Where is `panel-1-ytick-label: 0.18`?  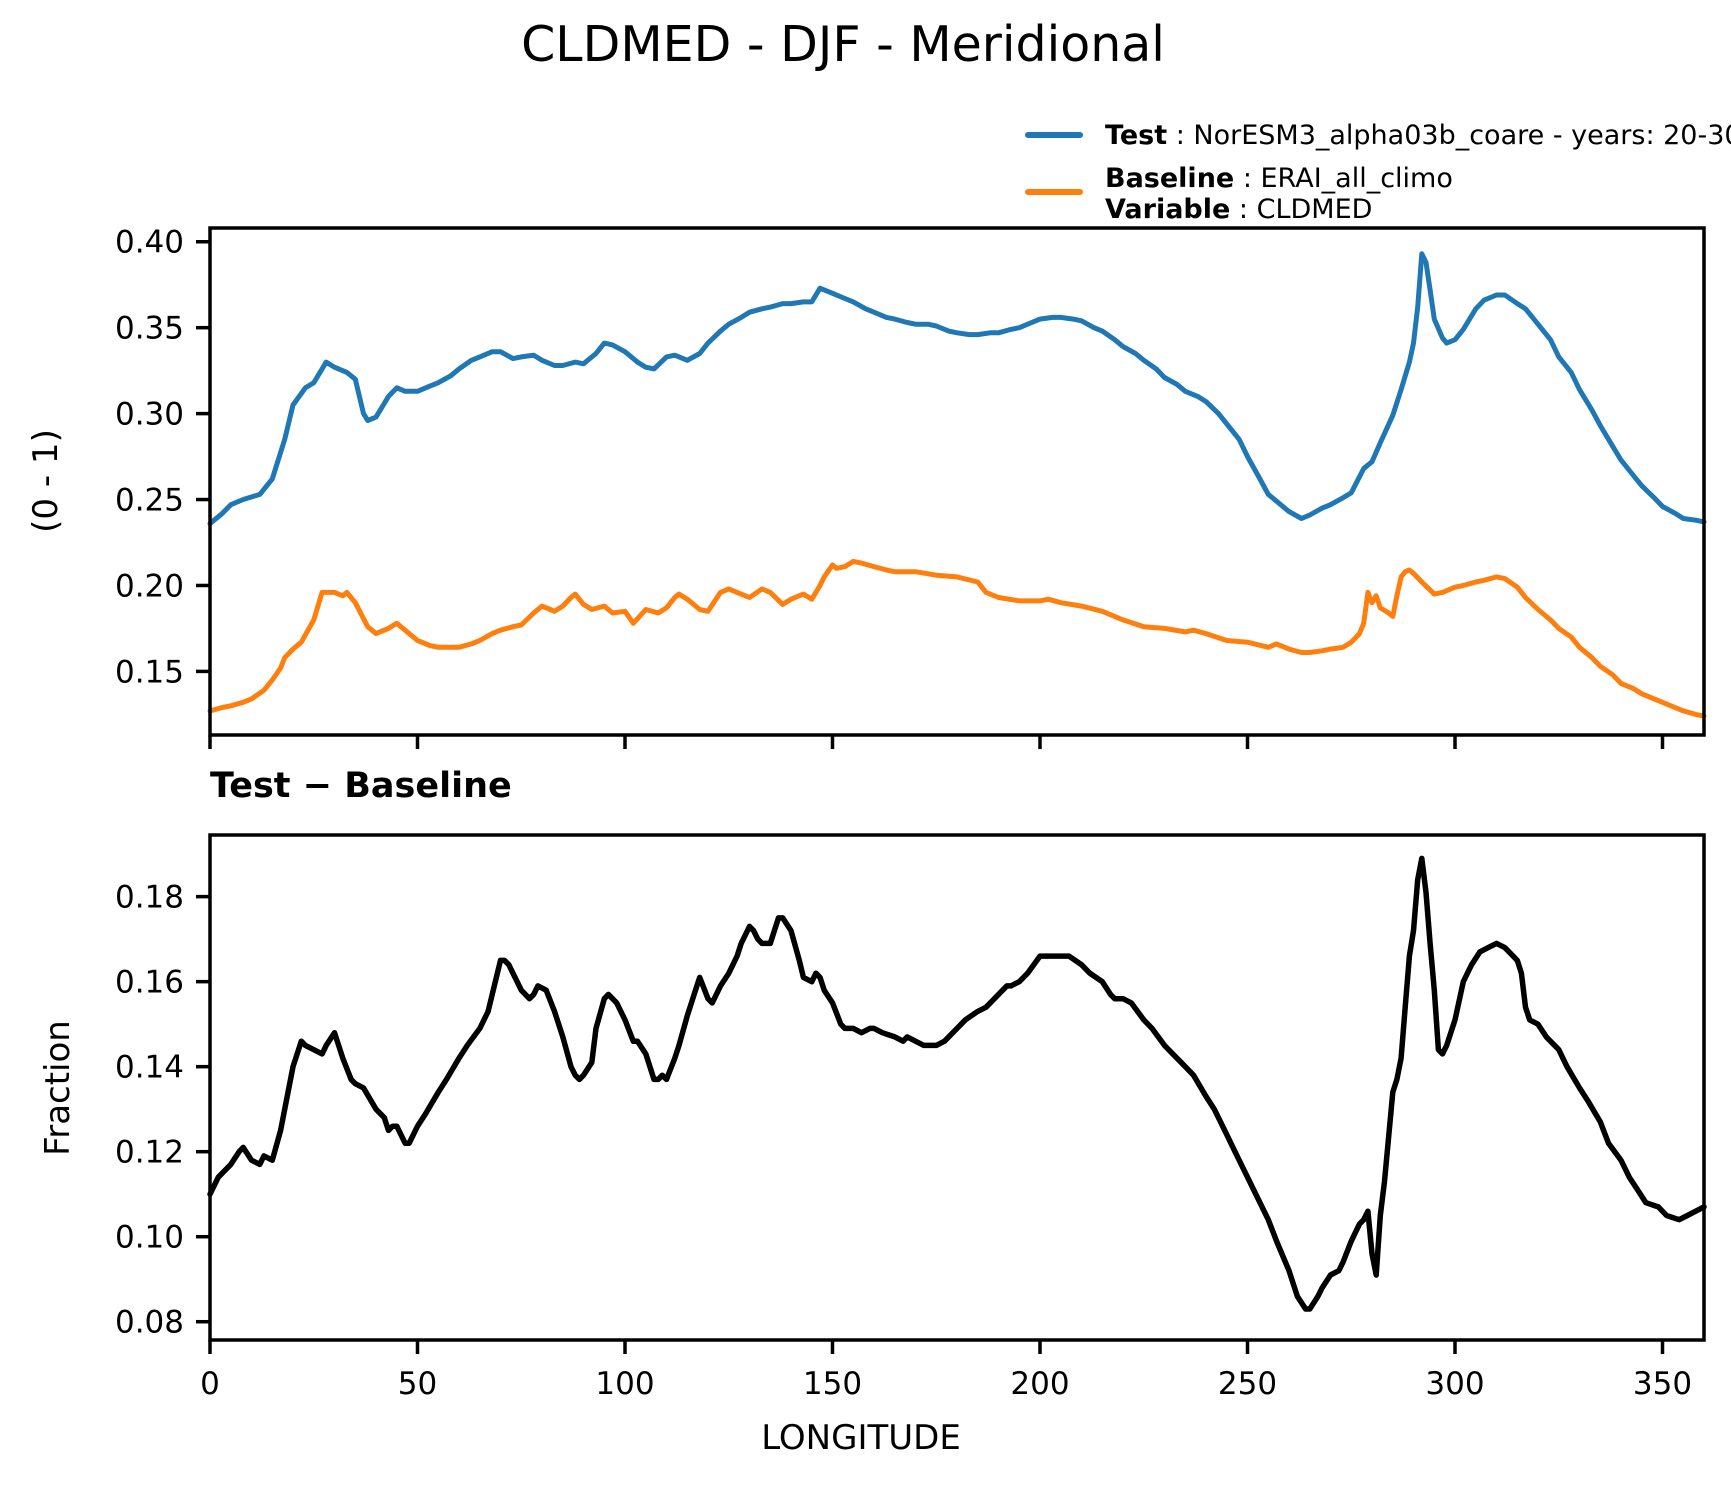
panel-1-ytick-label: 0.18 is located at coordinates (149, 898).